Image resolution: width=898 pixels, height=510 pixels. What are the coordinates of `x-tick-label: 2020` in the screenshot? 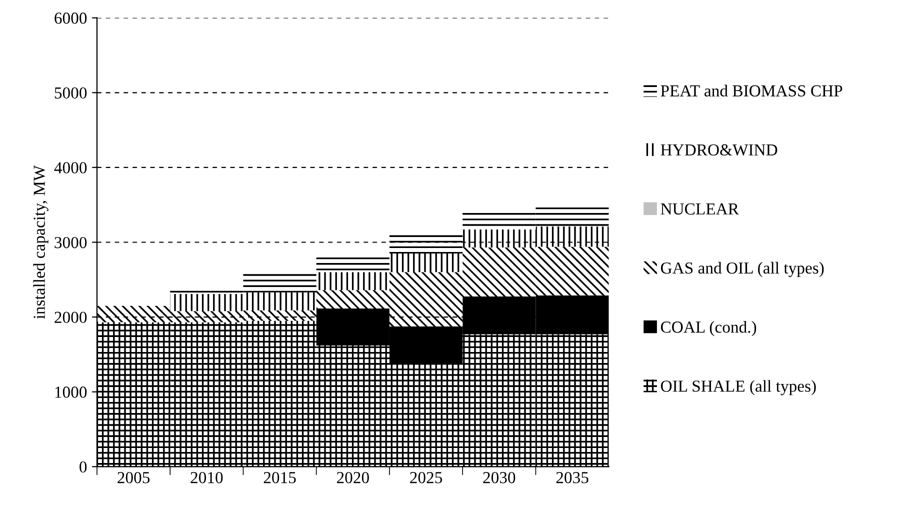 It's located at (352, 478).